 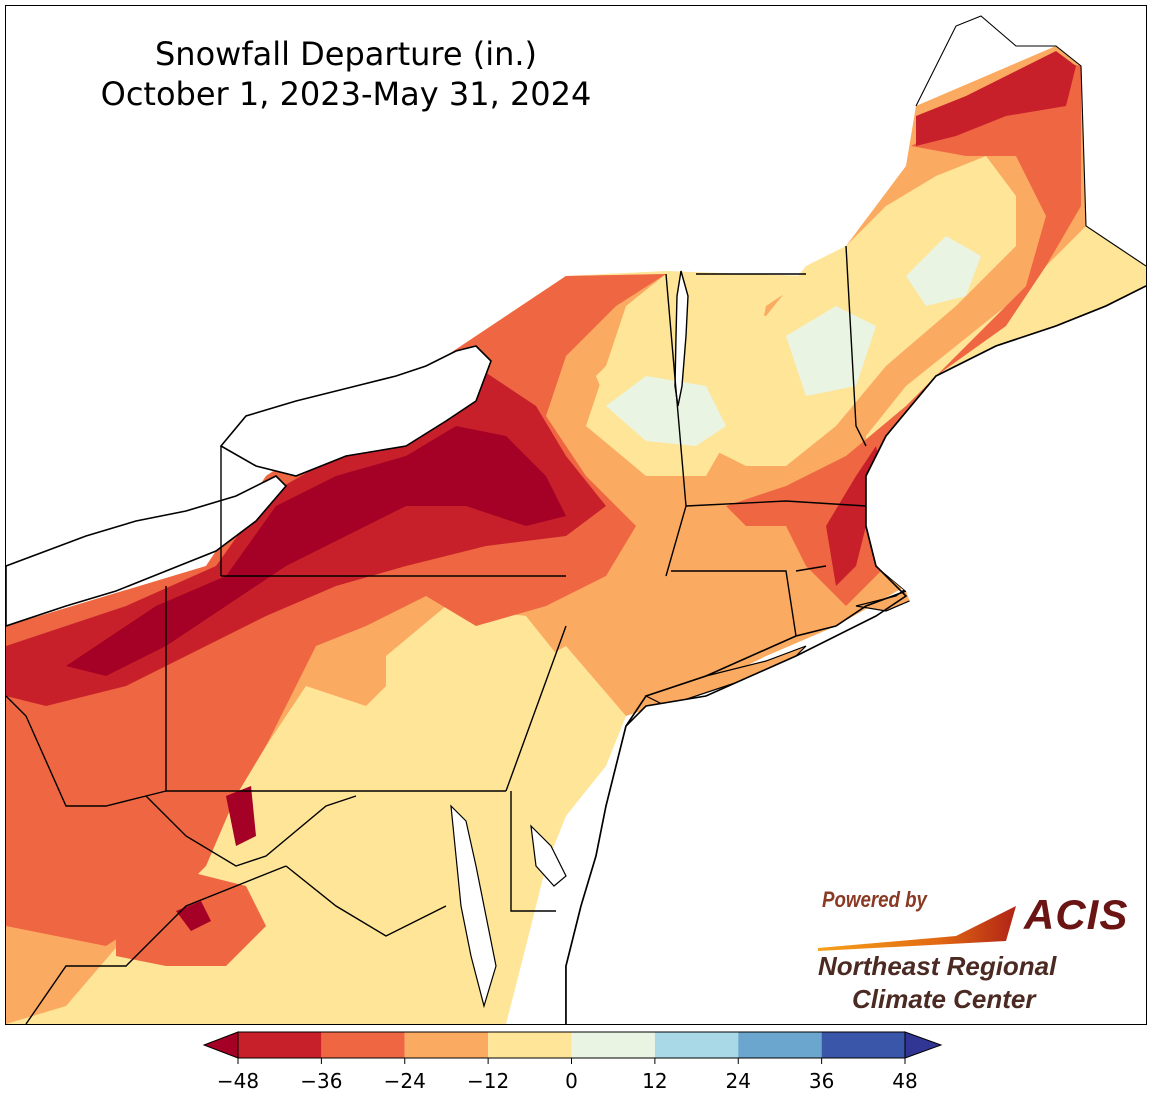 What do you see at coordinates (917, 928) in the screenshot?
I see `acis-swoosh-icon` at bounding box center [917, 928].